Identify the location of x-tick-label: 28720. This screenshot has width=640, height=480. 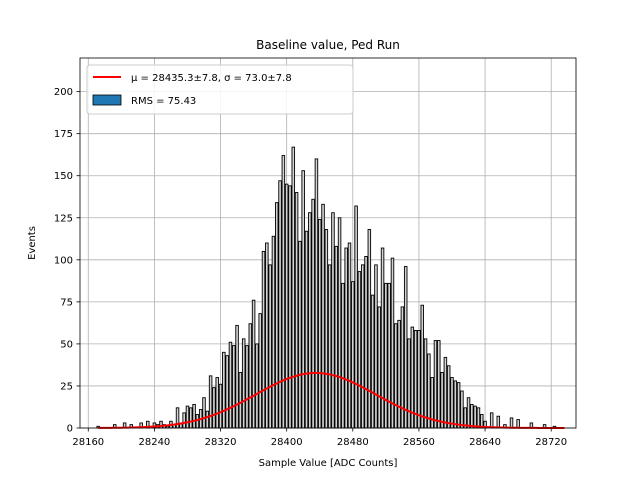
(551, 442).